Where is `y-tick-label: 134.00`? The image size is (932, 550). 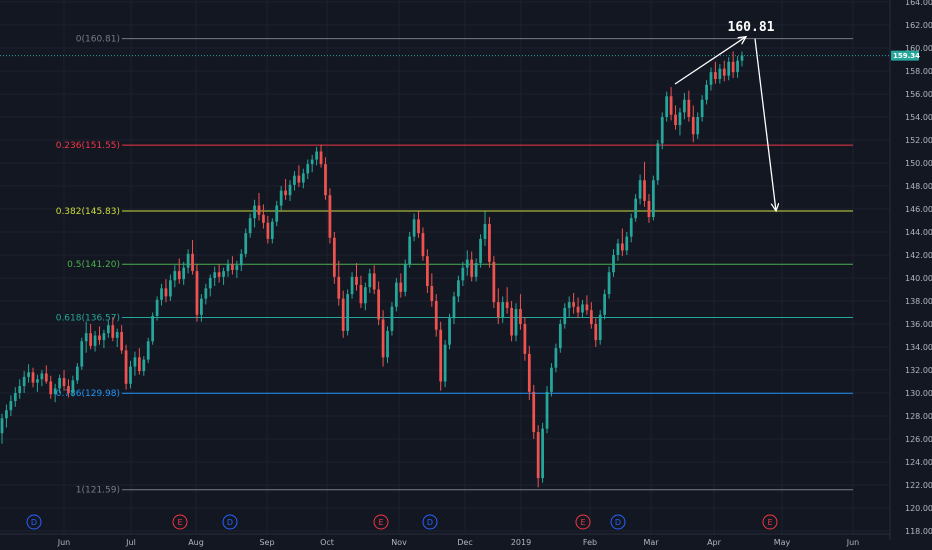 y-tick-label: 134.00 is located at coordinates (918, 347).